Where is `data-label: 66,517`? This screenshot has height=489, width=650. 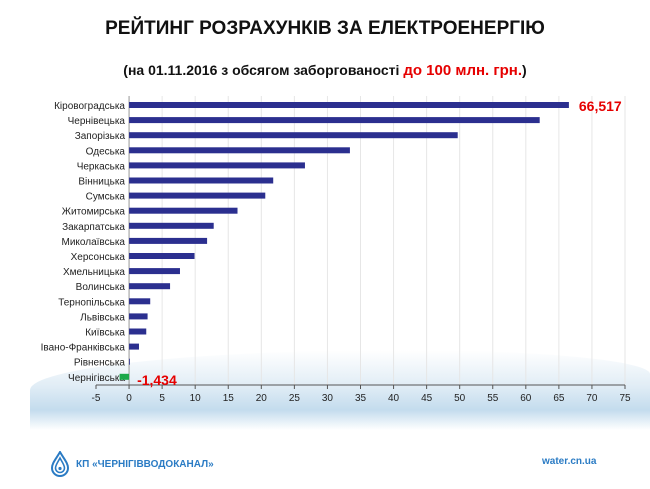
data-label: 66,517 is located at coordinates (600, 106).